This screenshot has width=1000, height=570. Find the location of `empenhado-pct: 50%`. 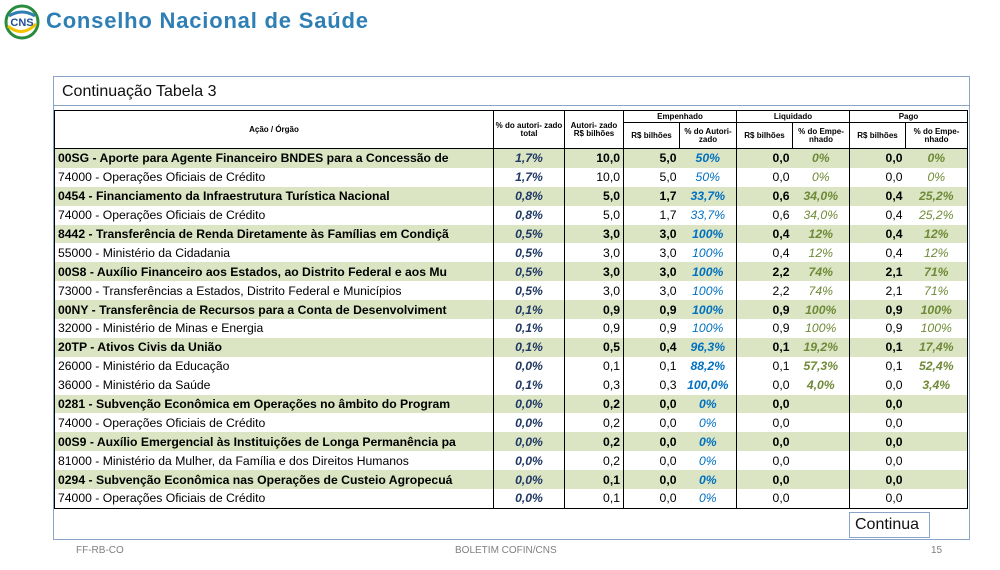

empenhado-pct: 50% is located at coordinates (708, 177).